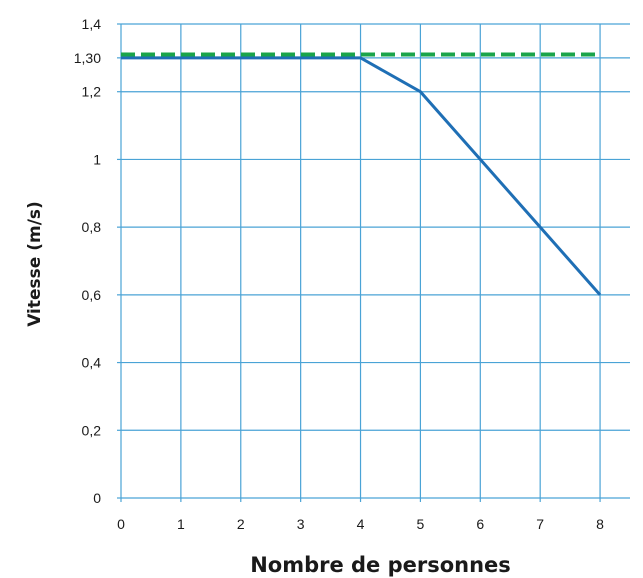 The height and width of the screenshot is (578, 643). Describe the element at coordinates (421, 524) in the screenshot. I see `x-tick-label: 5` at that location.